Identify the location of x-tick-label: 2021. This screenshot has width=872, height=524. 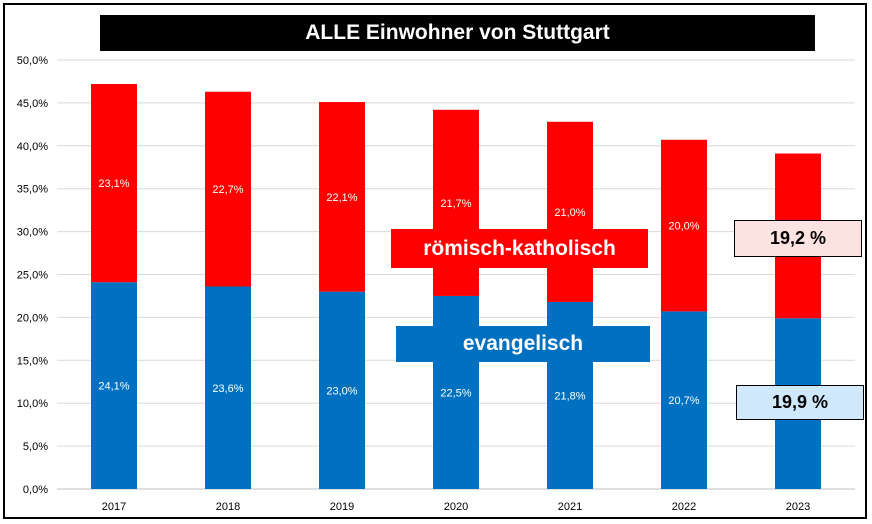
(570, 507).